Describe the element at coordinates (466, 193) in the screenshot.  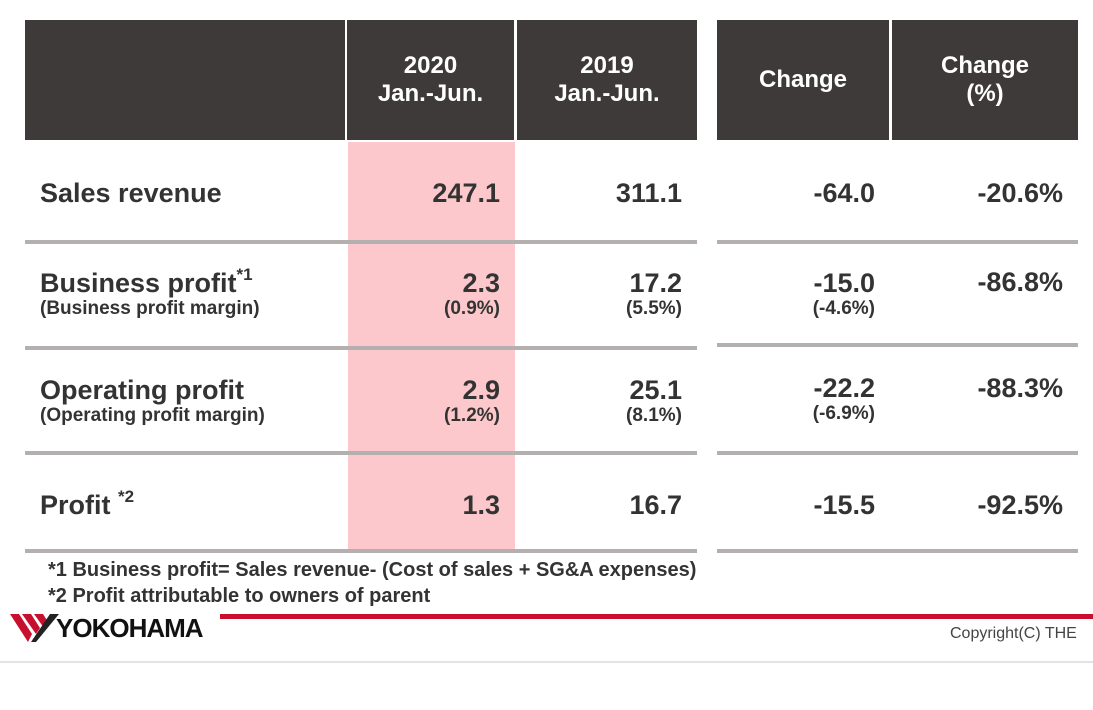
I see `value-2020-sales-revenue: 247.1` at that location.